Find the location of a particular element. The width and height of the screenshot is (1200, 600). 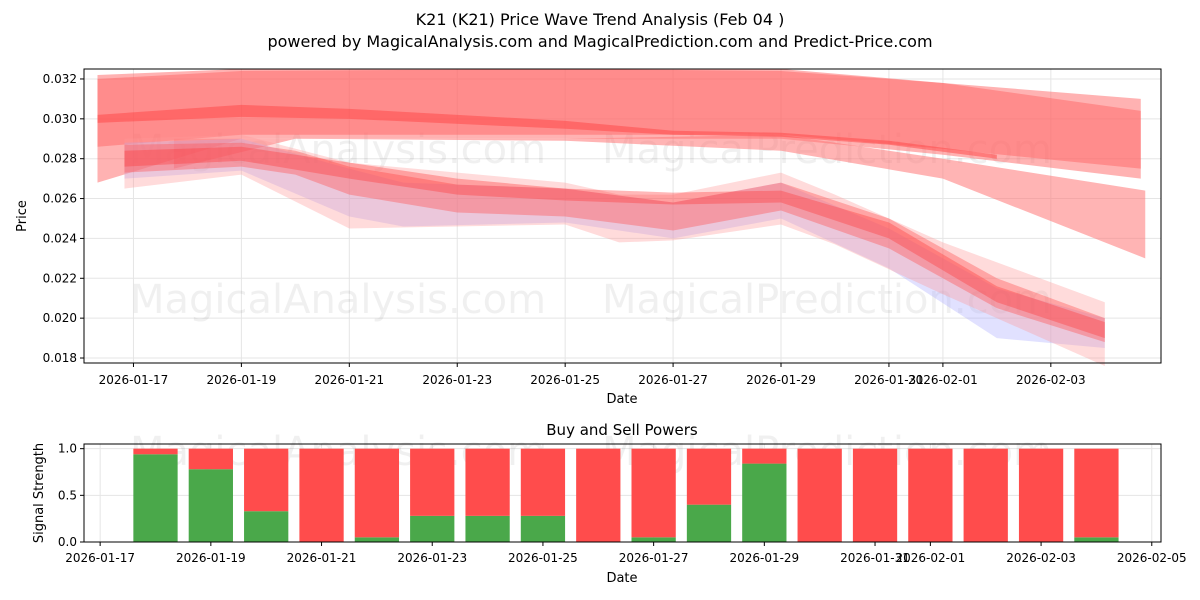

bar-chart-title: Buy and Sell Powers is located at coordinates (622, 430).